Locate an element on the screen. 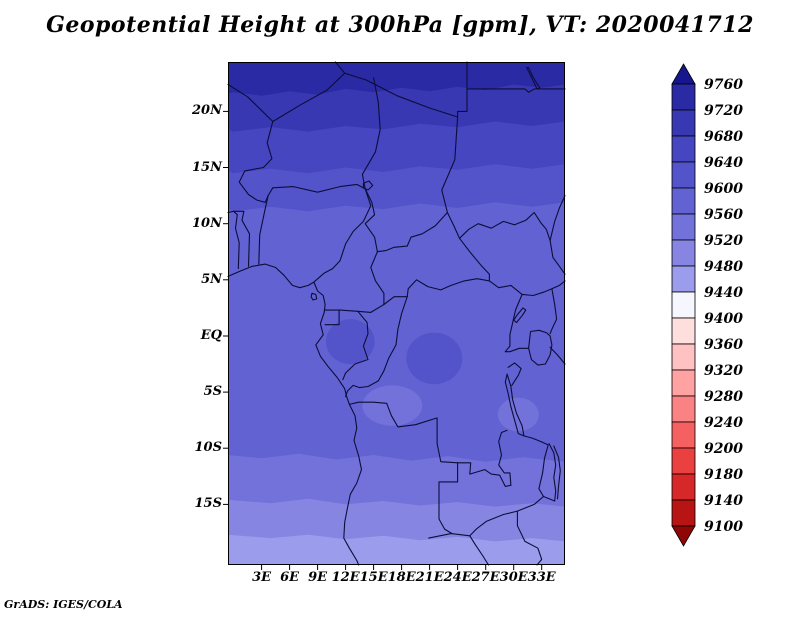 The image size is (800, 618). lat-tick-label: 10N is located at coordinates (207, 223).